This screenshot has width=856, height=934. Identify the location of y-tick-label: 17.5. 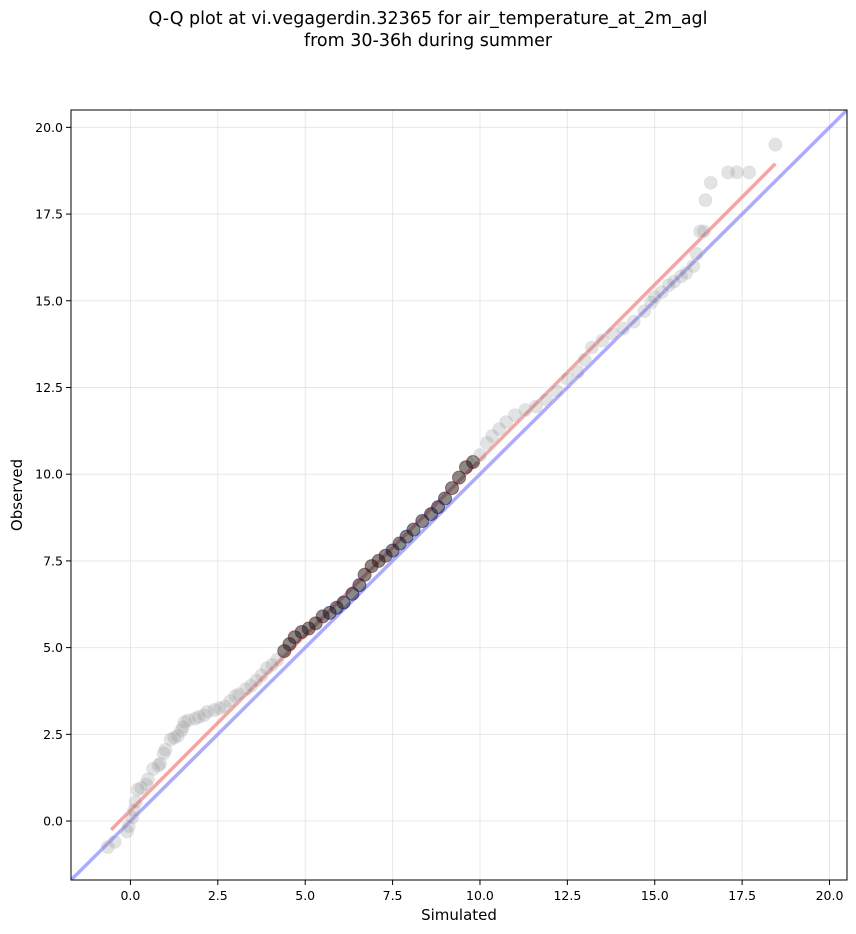
(49, 214).